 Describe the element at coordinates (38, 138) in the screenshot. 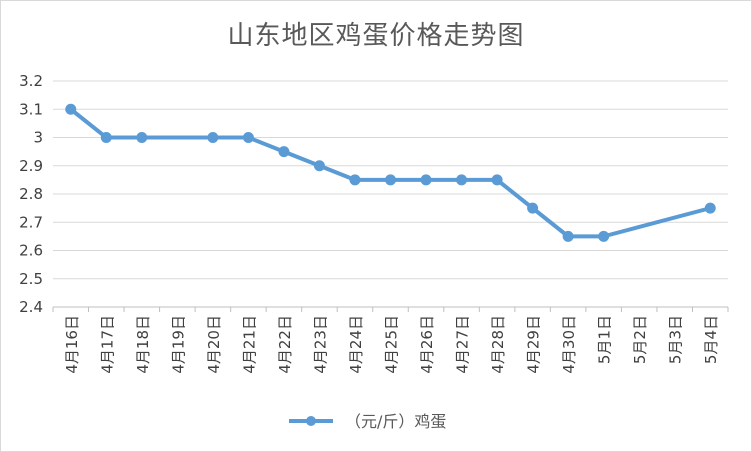

I see `y-tick-label: 3` at that location.